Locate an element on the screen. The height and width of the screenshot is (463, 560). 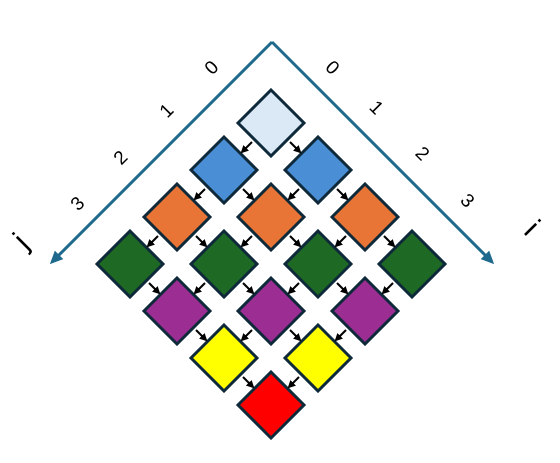
j-tick-0: 0 is located at coordinates (212, 68).